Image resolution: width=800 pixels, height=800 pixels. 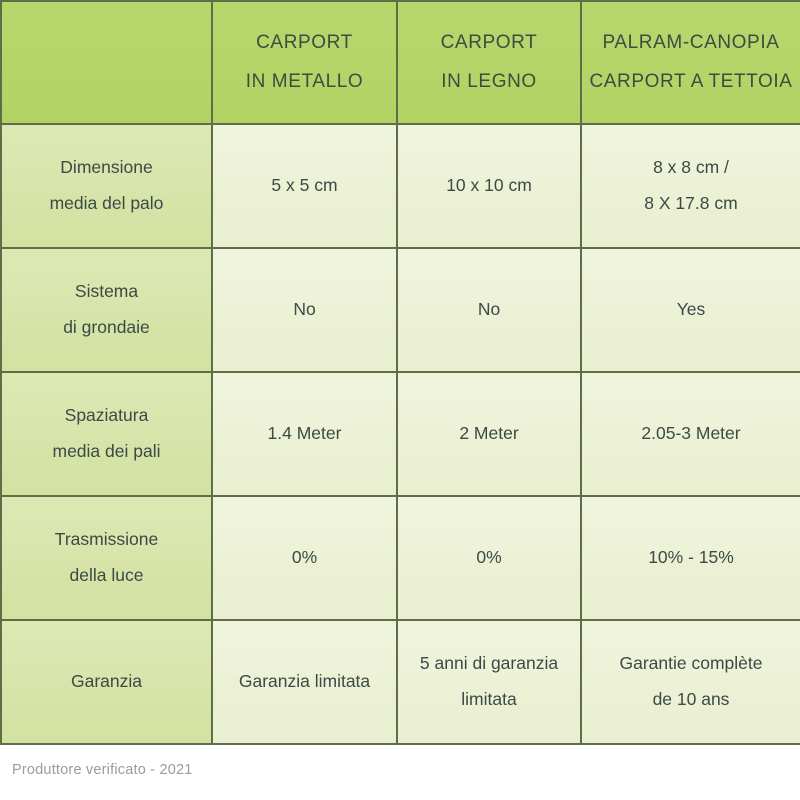 I want to click on cell-garanzia-metallo: Garanzia limitata, so click(x=304, y=682).